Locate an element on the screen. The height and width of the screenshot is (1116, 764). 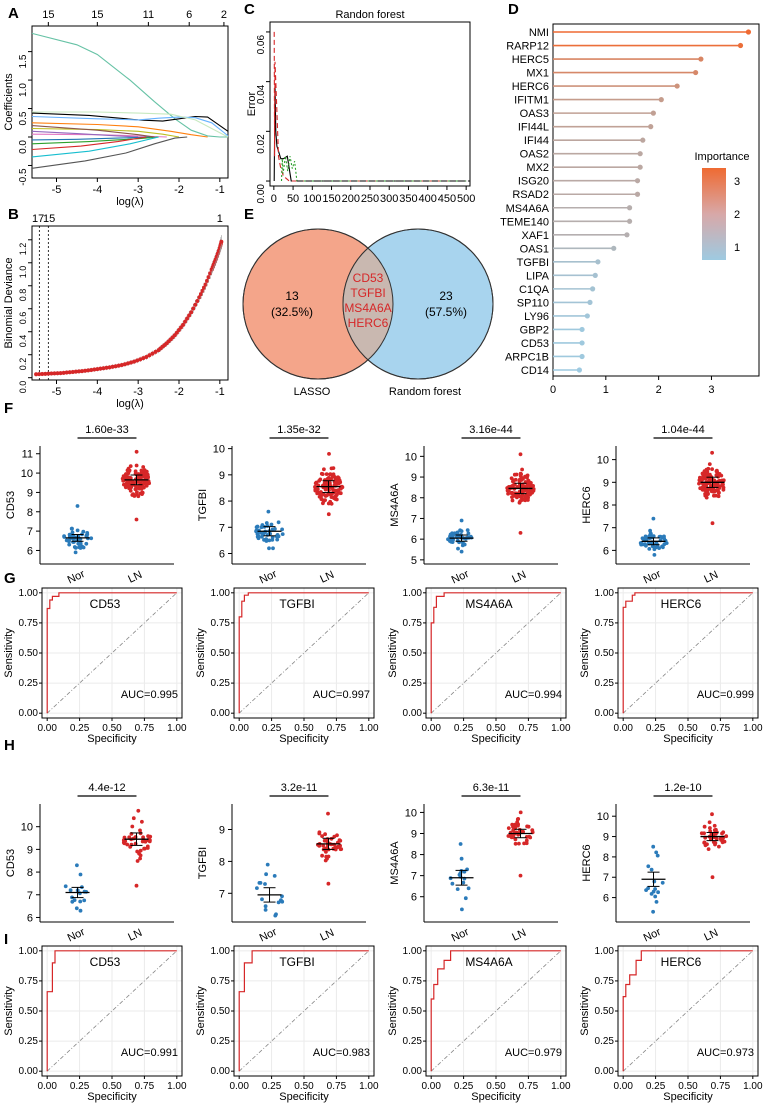
error-line-err_nor is located at coordinates (370, 106).